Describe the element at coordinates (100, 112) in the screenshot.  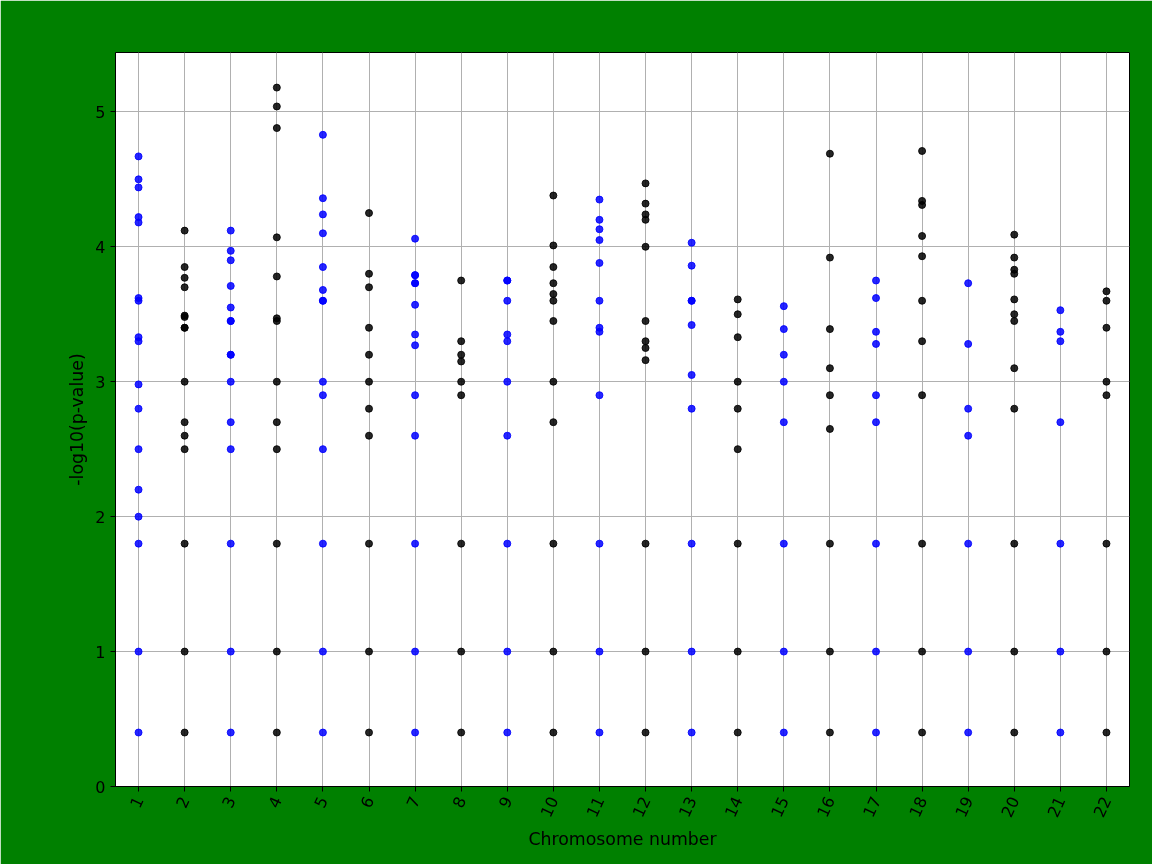
I see `y-tick-label: 5` at that location.